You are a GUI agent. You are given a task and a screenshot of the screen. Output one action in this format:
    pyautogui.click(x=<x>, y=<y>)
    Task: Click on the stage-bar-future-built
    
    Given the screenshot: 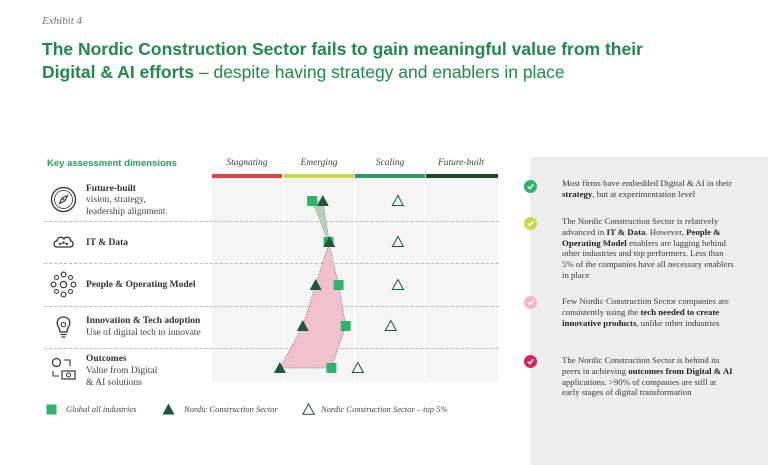 What is the action you would take?
    pyautogui.click(x=462, y=176)
    